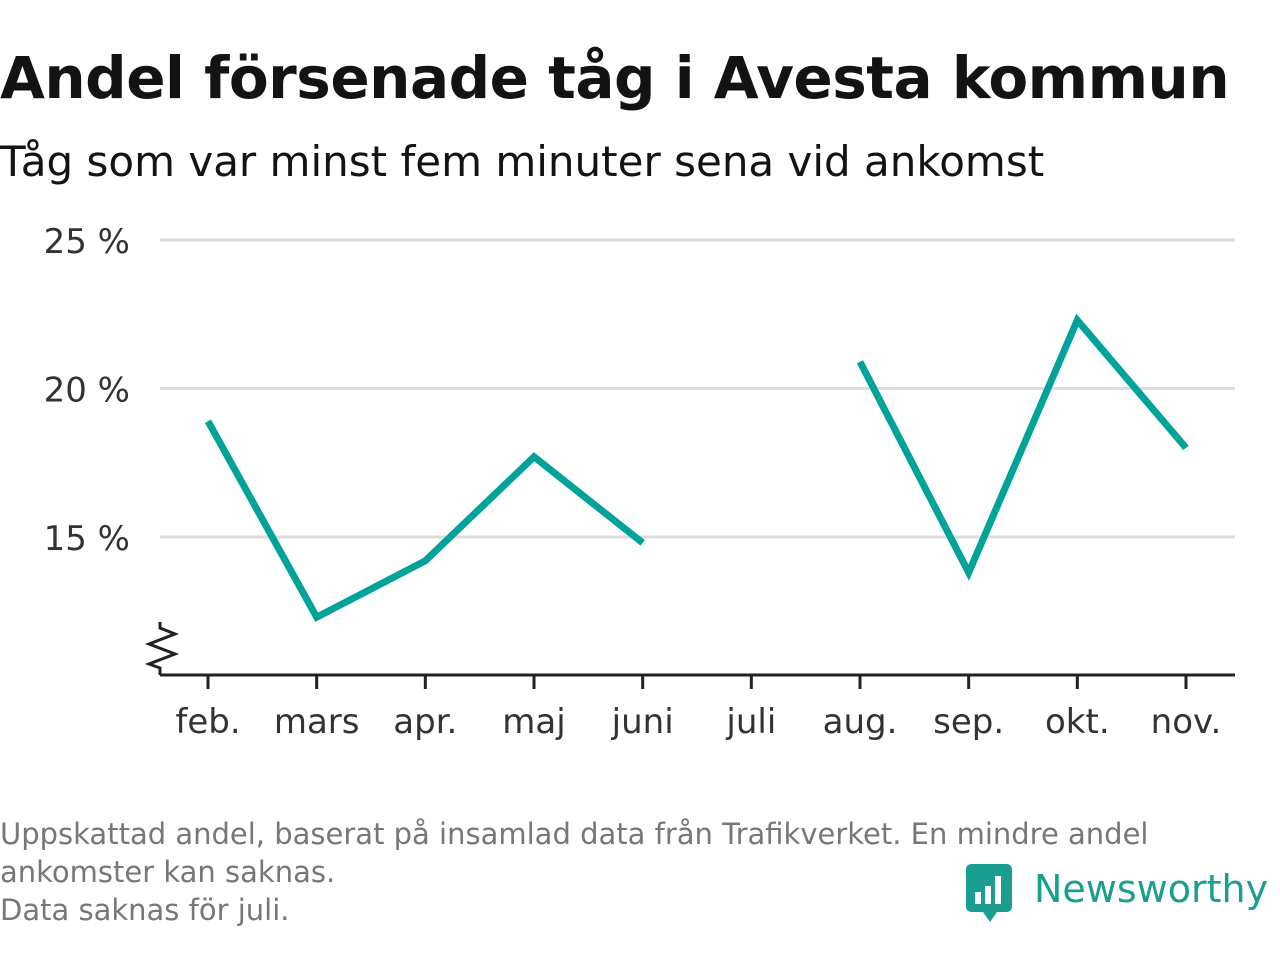 Image resolution: width=1280 pixels, height=960 pixels. I want to click on x-tick-label: okt., so click(1077, 722).